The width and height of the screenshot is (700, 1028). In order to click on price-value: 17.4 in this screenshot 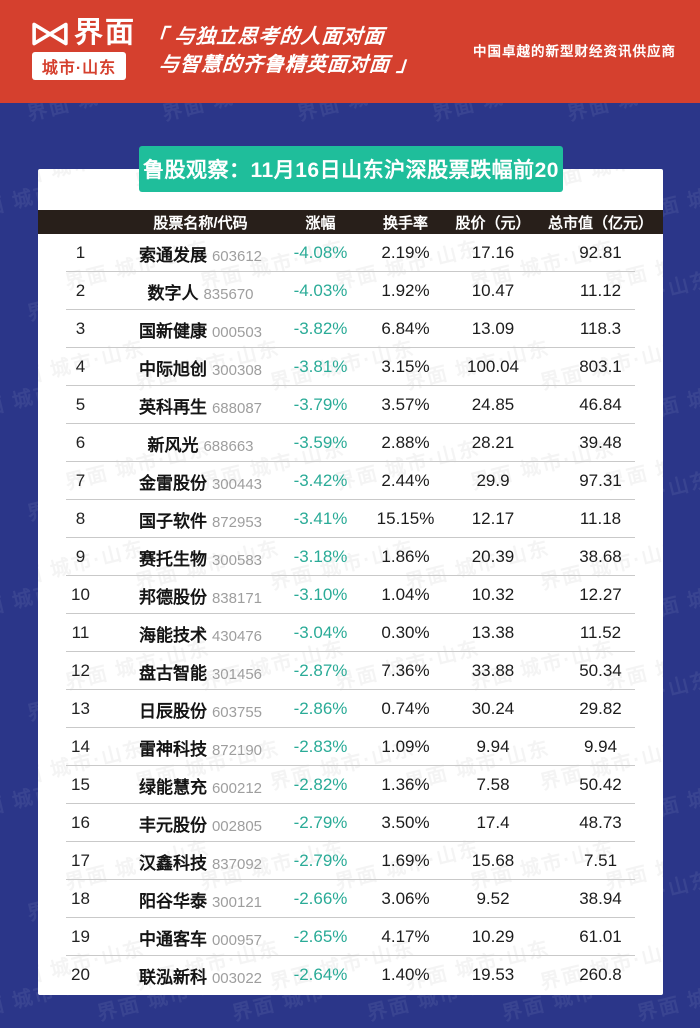, I will do `click(493, 822)`.